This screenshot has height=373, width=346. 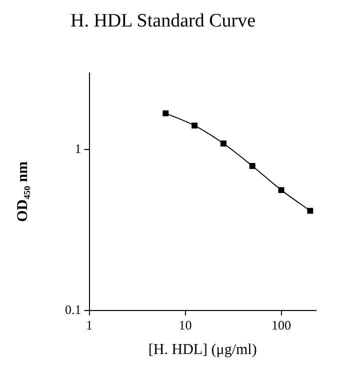 I want to click on x-tick-label: 10, so click(x=185, y=325).